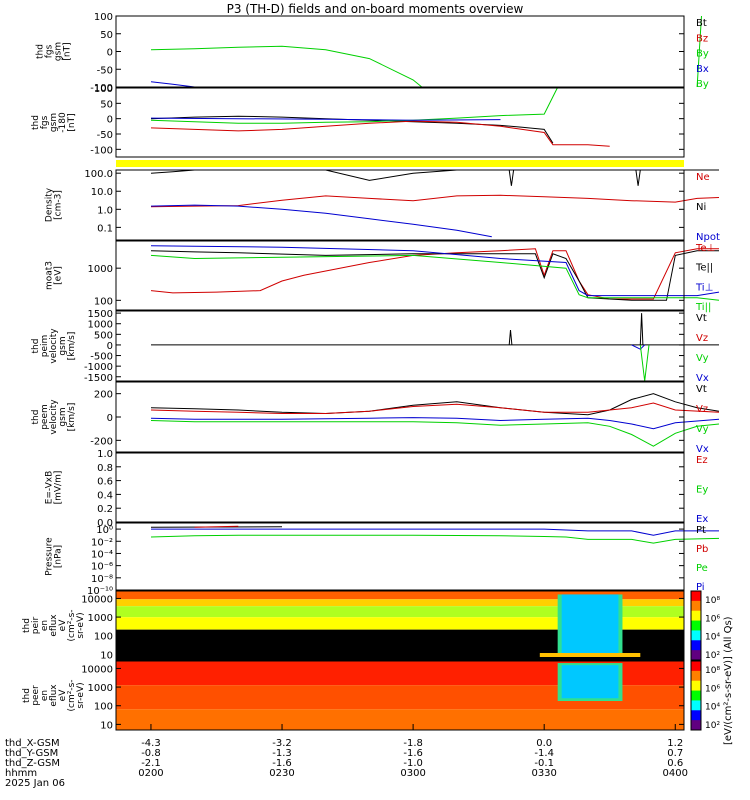 The width and height of the screenshot is (750, 800). I want to click on y-axis-label: [cm-3], so click(59, 205).